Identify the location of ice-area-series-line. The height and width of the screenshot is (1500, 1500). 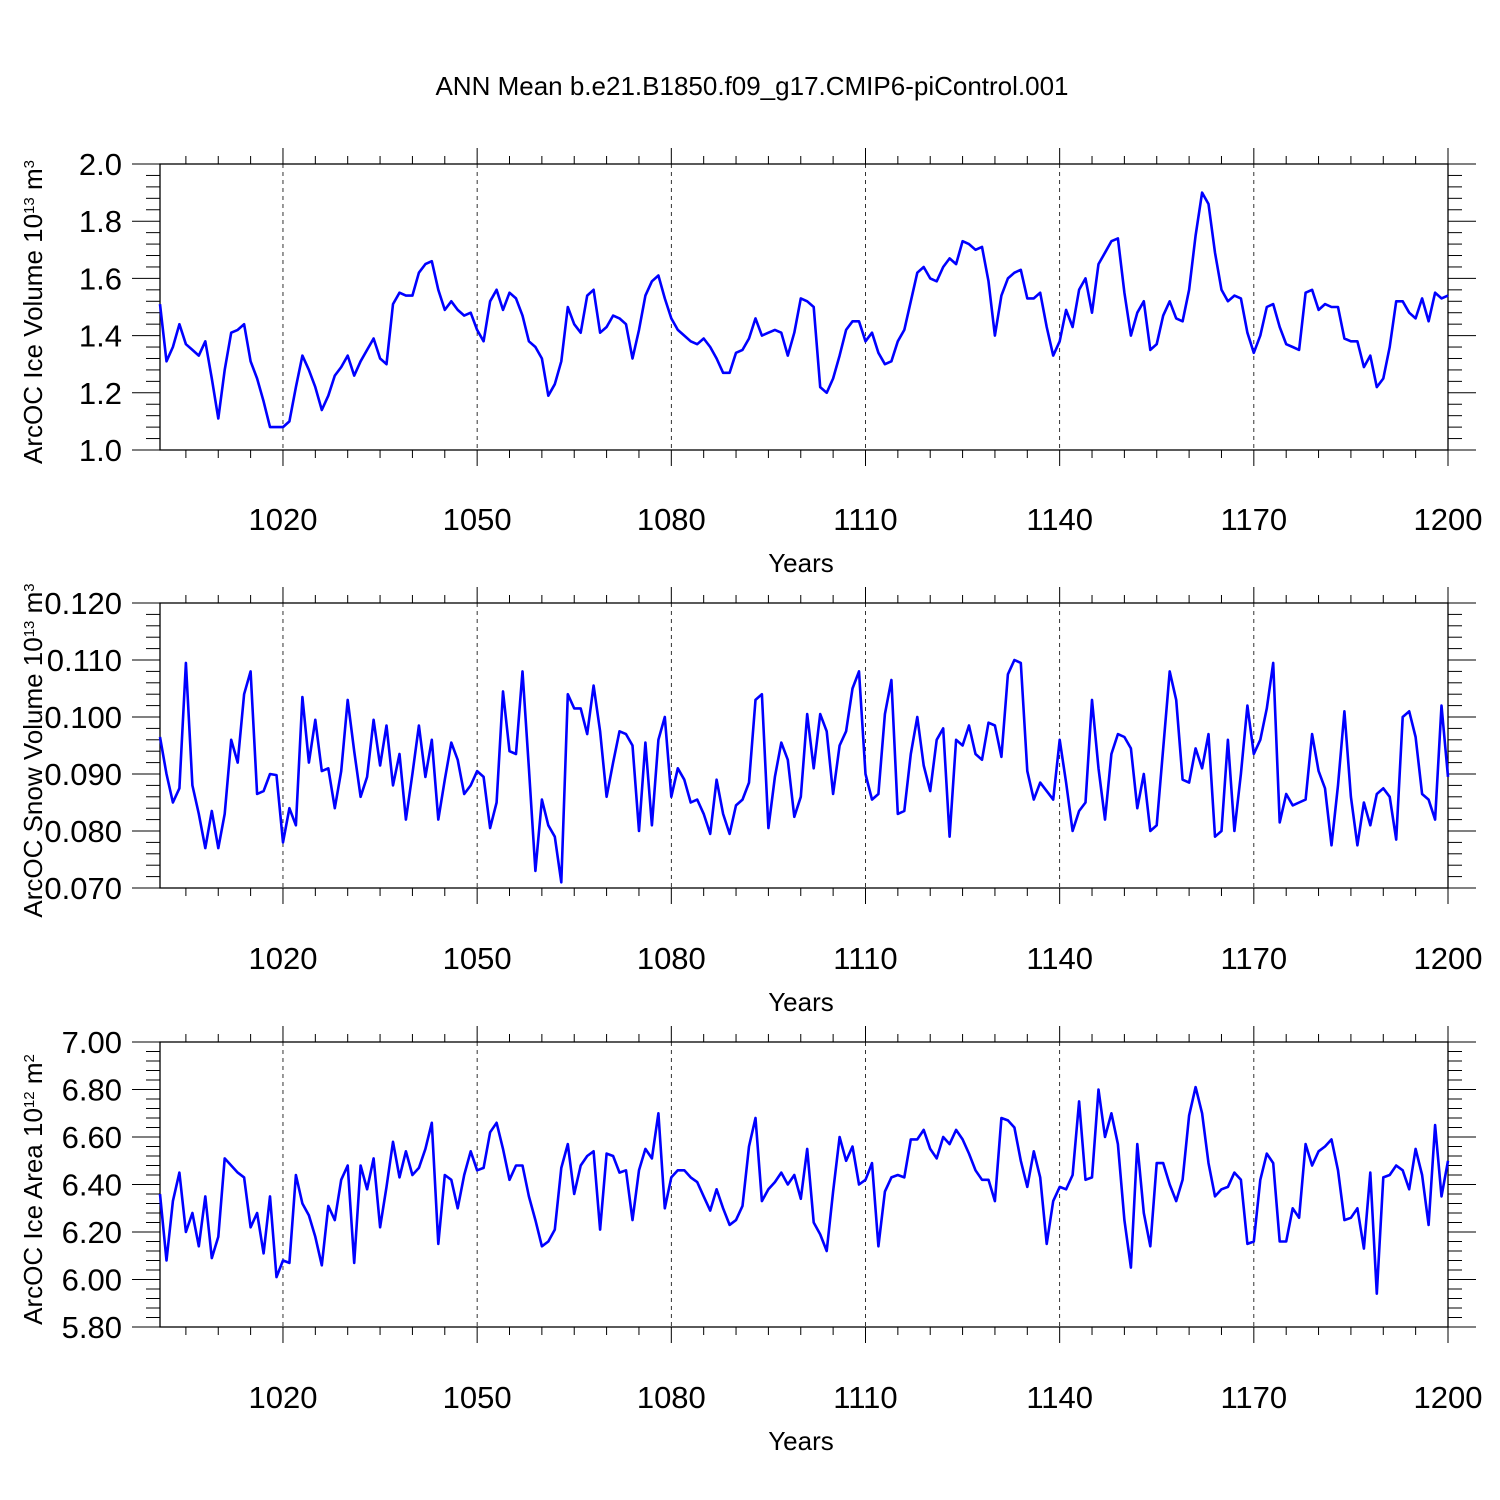
(804, 1190).